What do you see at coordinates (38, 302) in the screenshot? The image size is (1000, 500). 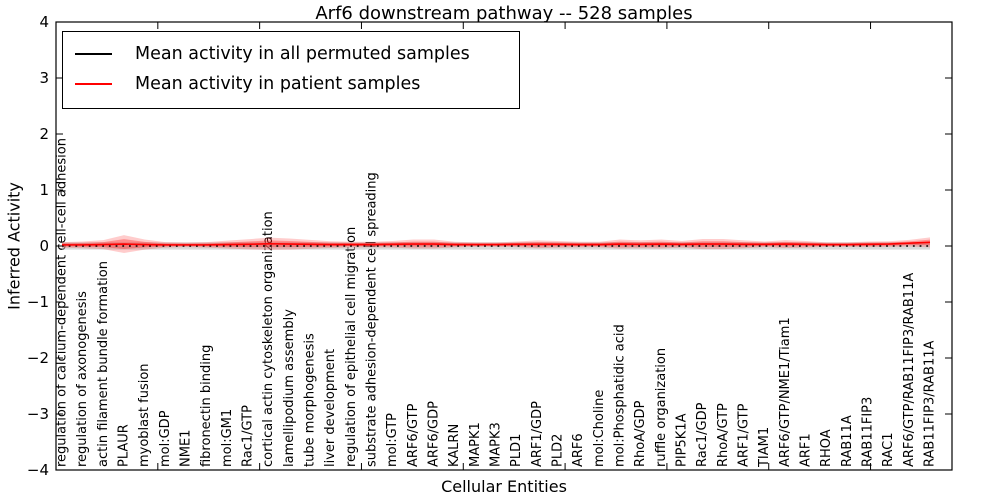 I see `y-tick-label: −1` at bounding box center [38, 302].